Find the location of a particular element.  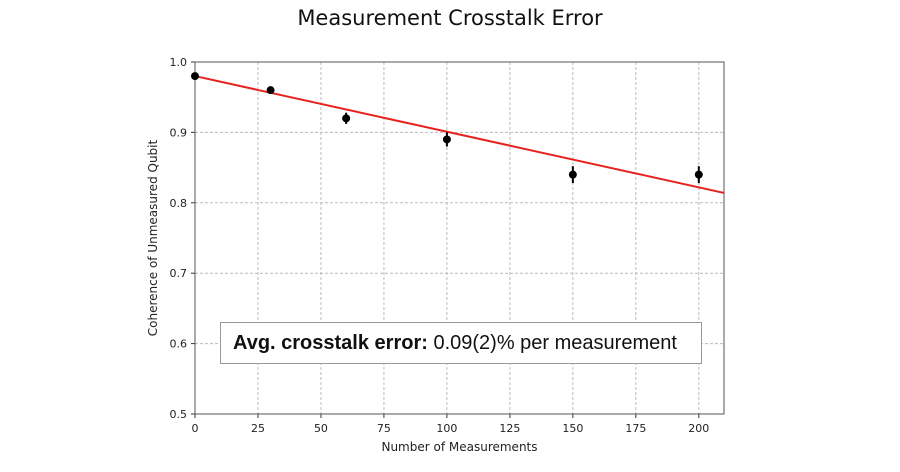

y-tick-label: 0.7 is located at coordinates (179, 273).